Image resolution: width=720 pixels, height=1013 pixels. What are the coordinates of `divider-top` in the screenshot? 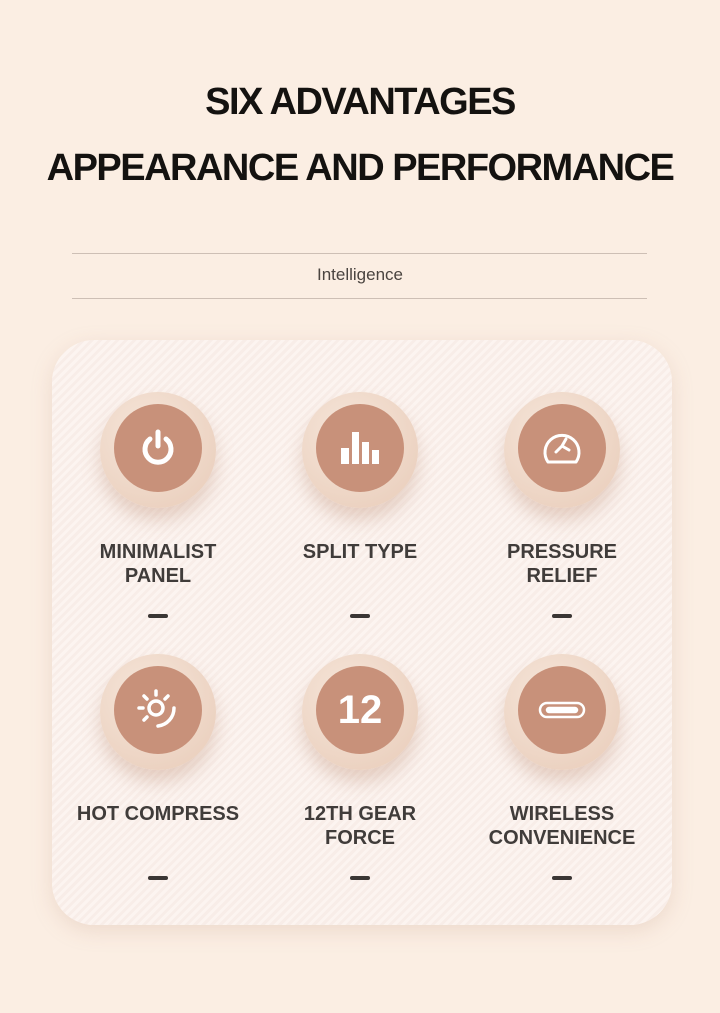 It's located at (359, 253).